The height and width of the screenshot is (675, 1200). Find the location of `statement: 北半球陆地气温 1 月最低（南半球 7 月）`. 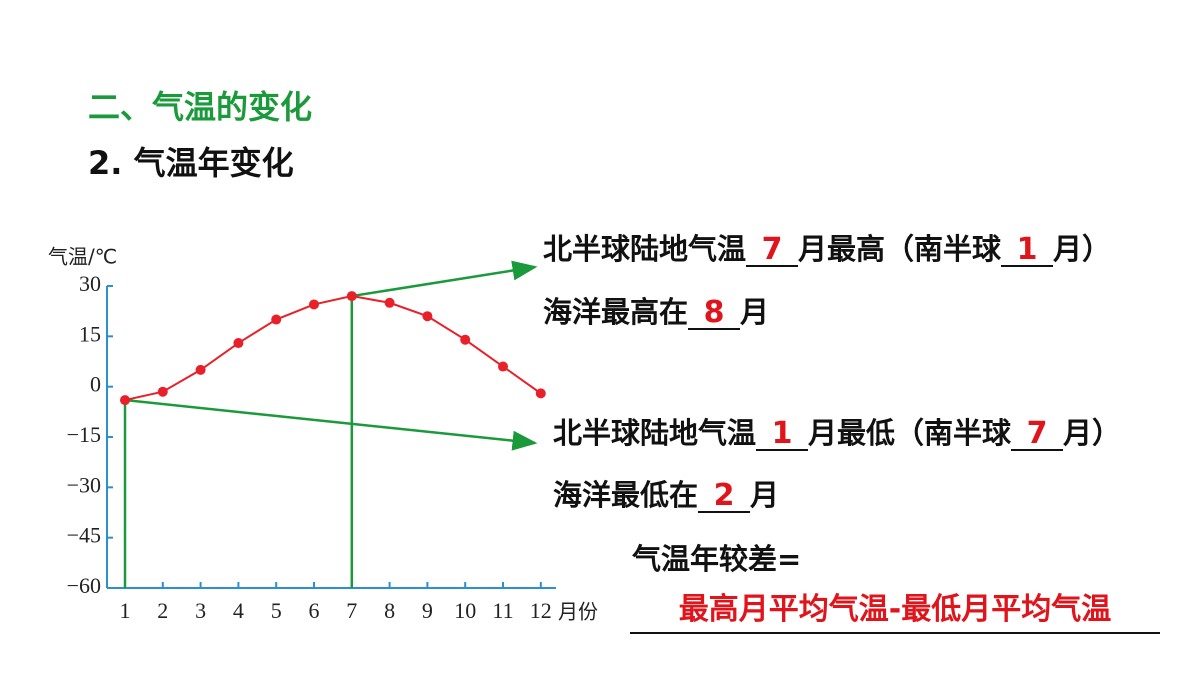

statement: 北半球陆地气温 1 月最低（南半球 7 月） is located at coordinates (837, 431).